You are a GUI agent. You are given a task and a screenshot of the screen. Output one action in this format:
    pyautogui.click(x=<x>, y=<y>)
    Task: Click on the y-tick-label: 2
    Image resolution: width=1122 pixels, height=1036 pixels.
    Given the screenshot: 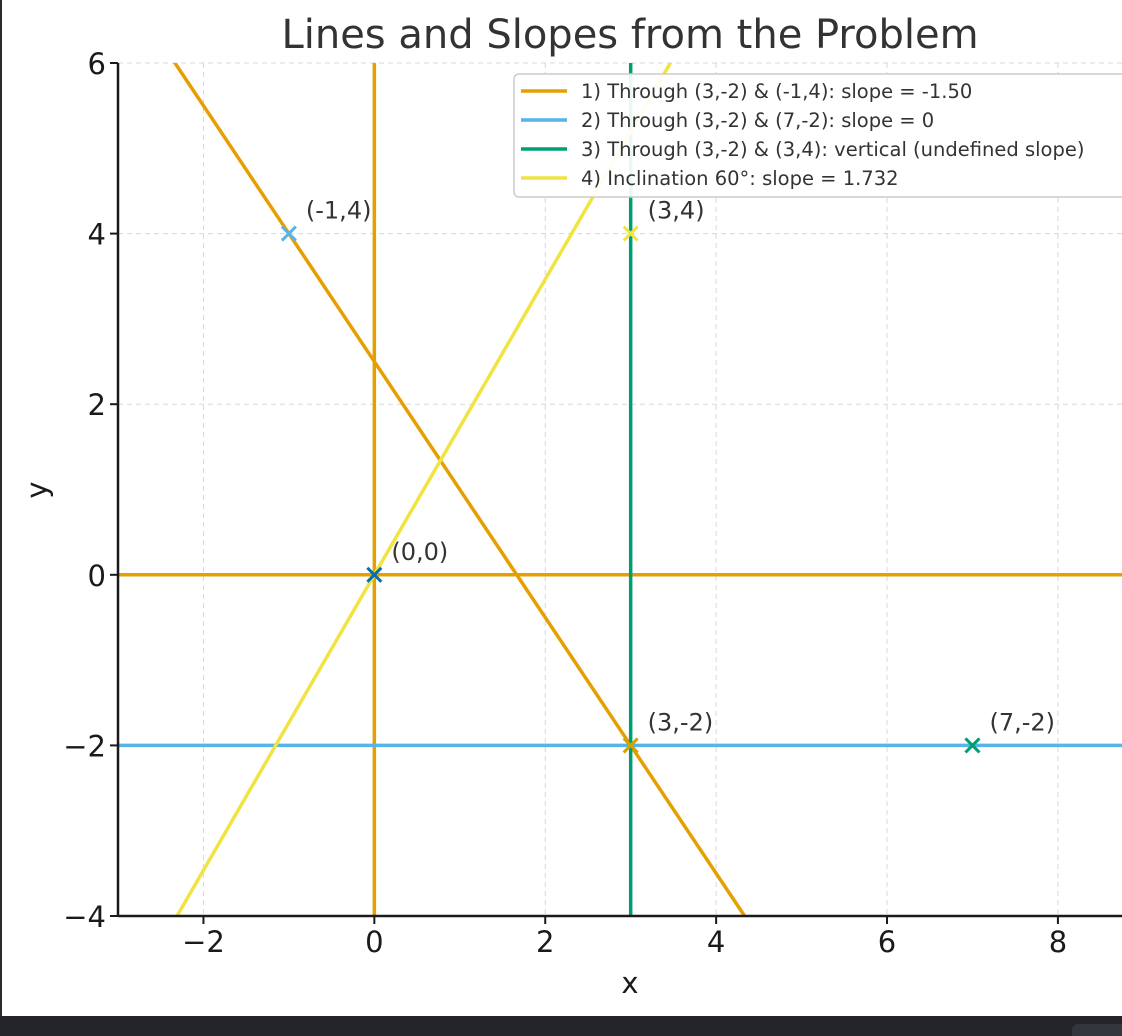 What is the action you would take?
    pyautogui.click(x=97, y=405)
    